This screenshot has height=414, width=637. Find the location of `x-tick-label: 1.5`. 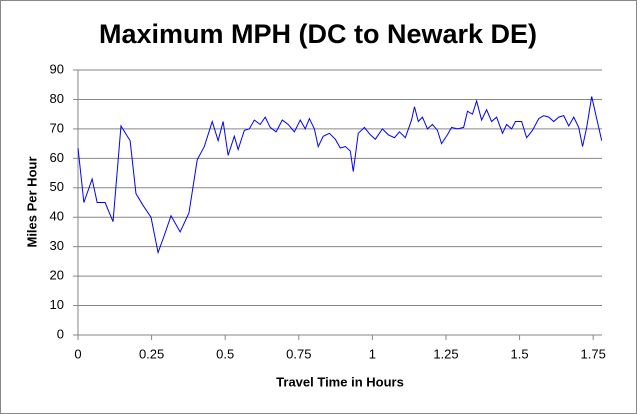

x-tick-label: 1.5 is located at coordinates (520, 353).